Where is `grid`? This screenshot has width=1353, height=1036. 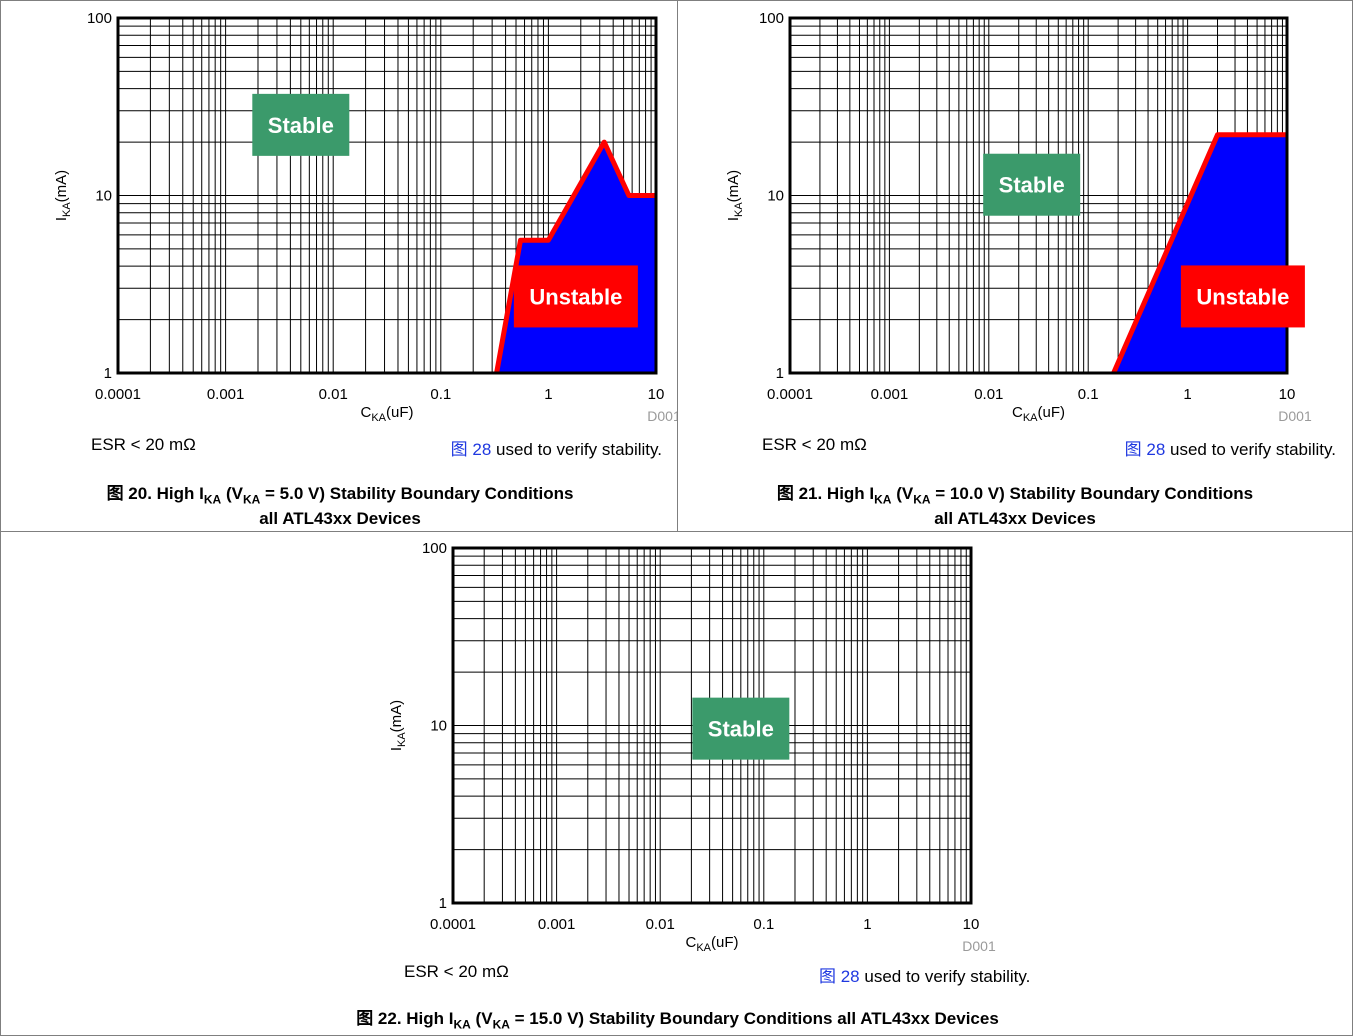
grid is located at coordinates (712, 725).